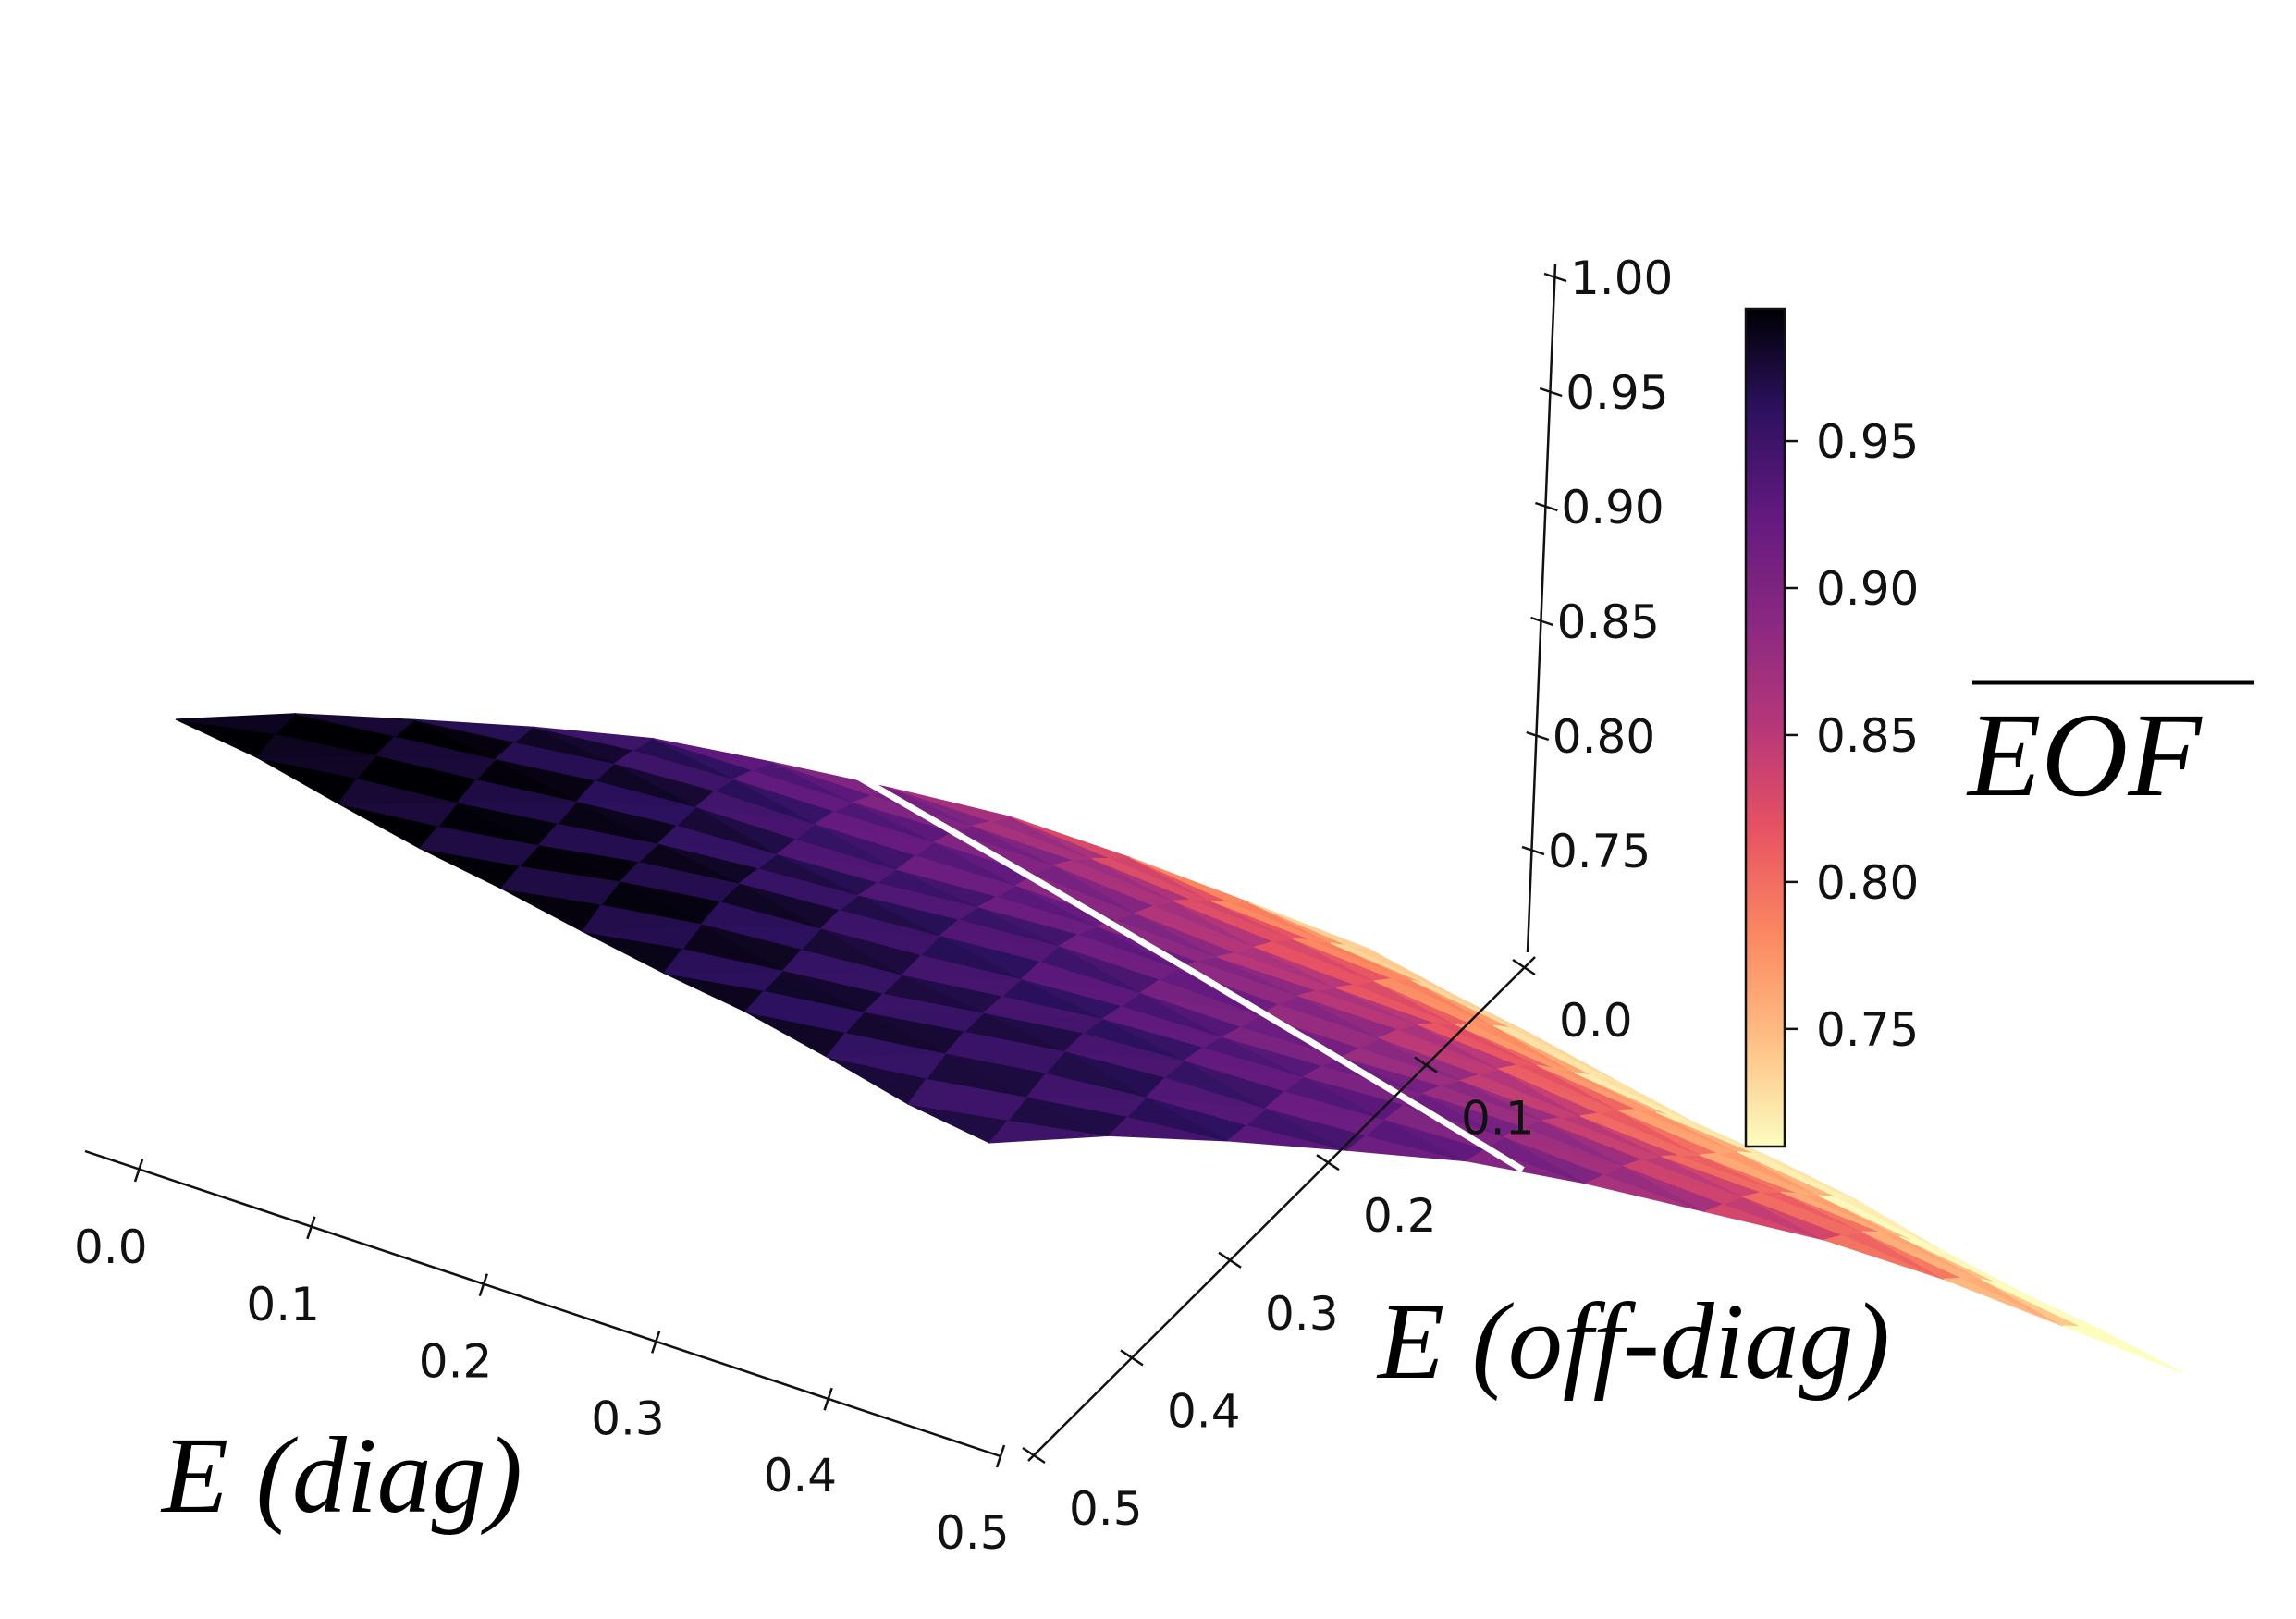 This screenshot has width=2296, height=1619. I want to click on y-tick-label: 0.3, so click(1302, 1314).